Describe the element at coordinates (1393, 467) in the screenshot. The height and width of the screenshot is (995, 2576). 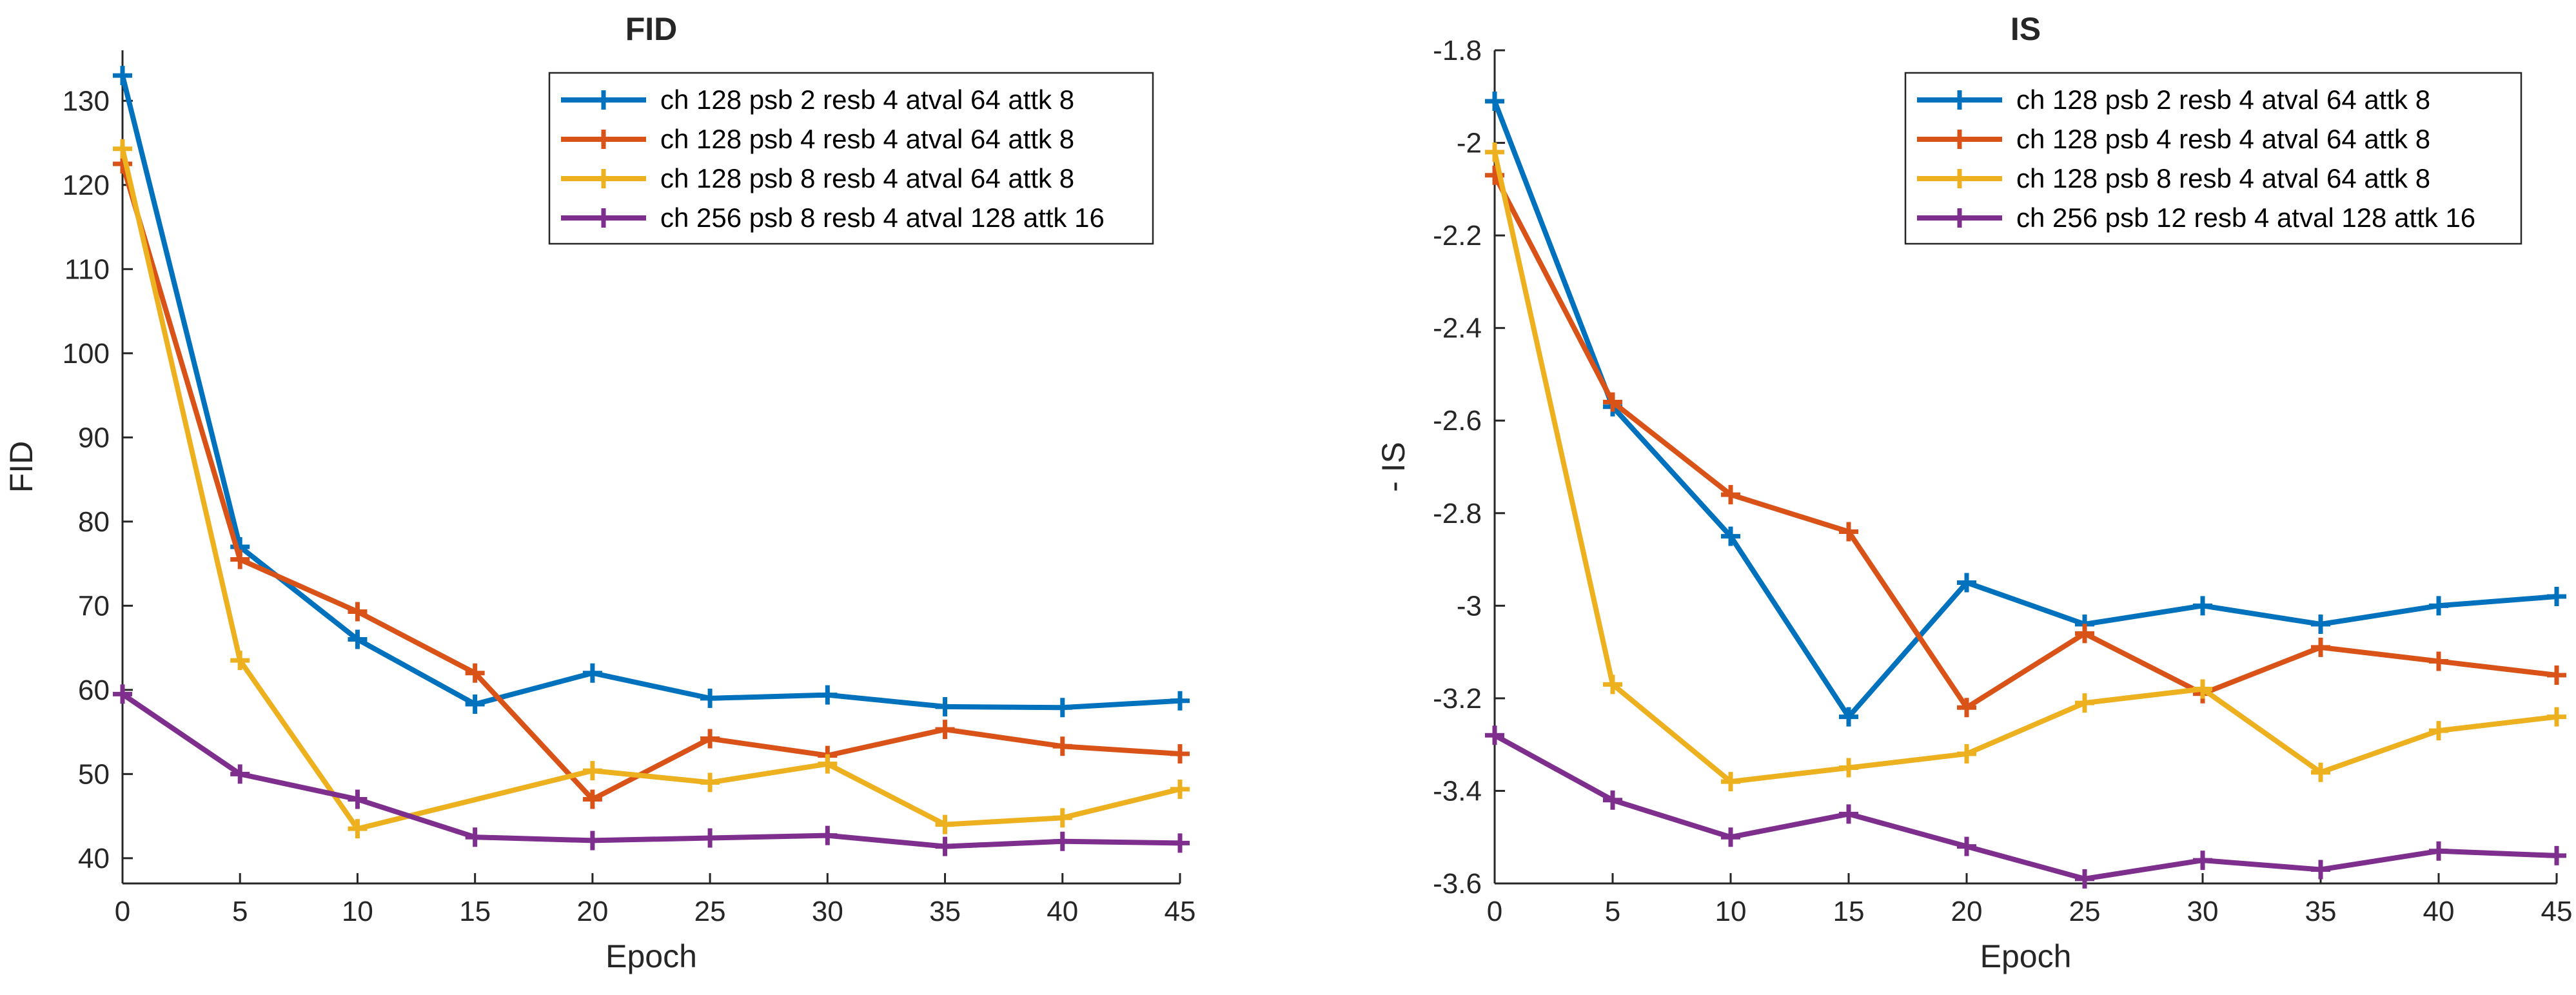
I see `y-axis-label: - IS` at that location.